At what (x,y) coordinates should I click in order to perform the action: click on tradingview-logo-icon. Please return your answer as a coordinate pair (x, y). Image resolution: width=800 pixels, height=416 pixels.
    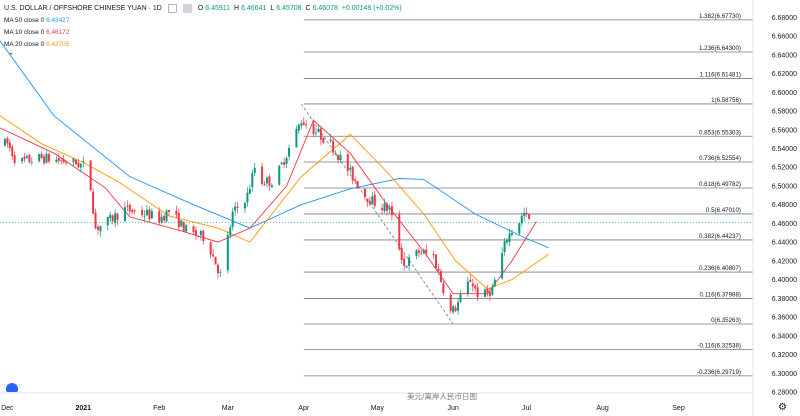
    Looking at the image, I should click on (12, 387).